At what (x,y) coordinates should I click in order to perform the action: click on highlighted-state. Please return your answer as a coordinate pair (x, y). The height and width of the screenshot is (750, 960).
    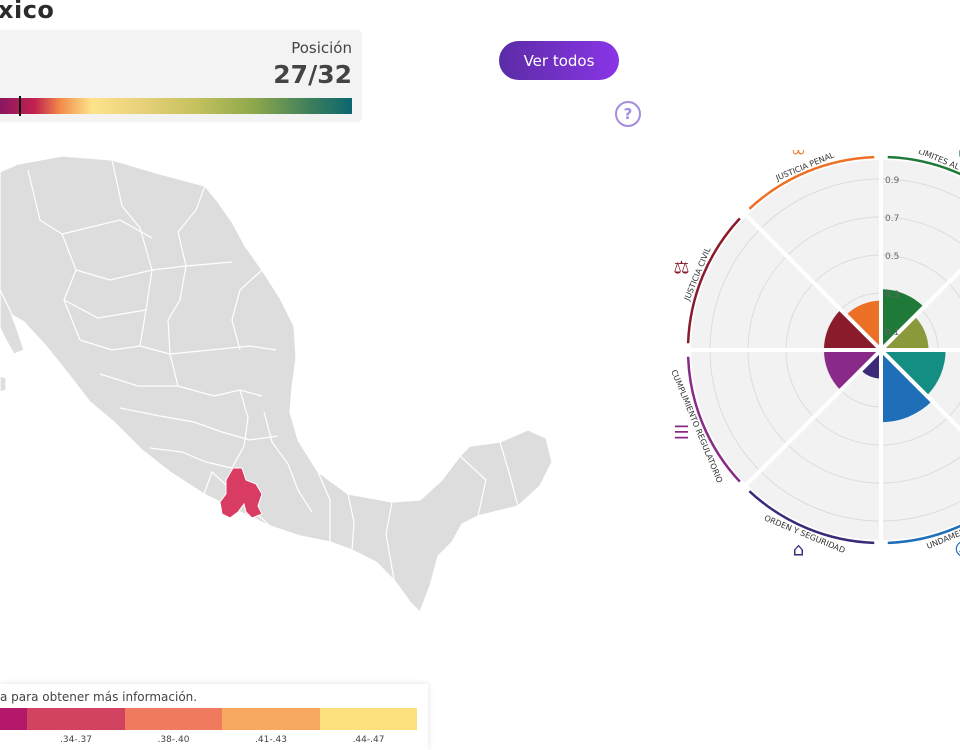
    Looking at the image, I should click on (241, 493).